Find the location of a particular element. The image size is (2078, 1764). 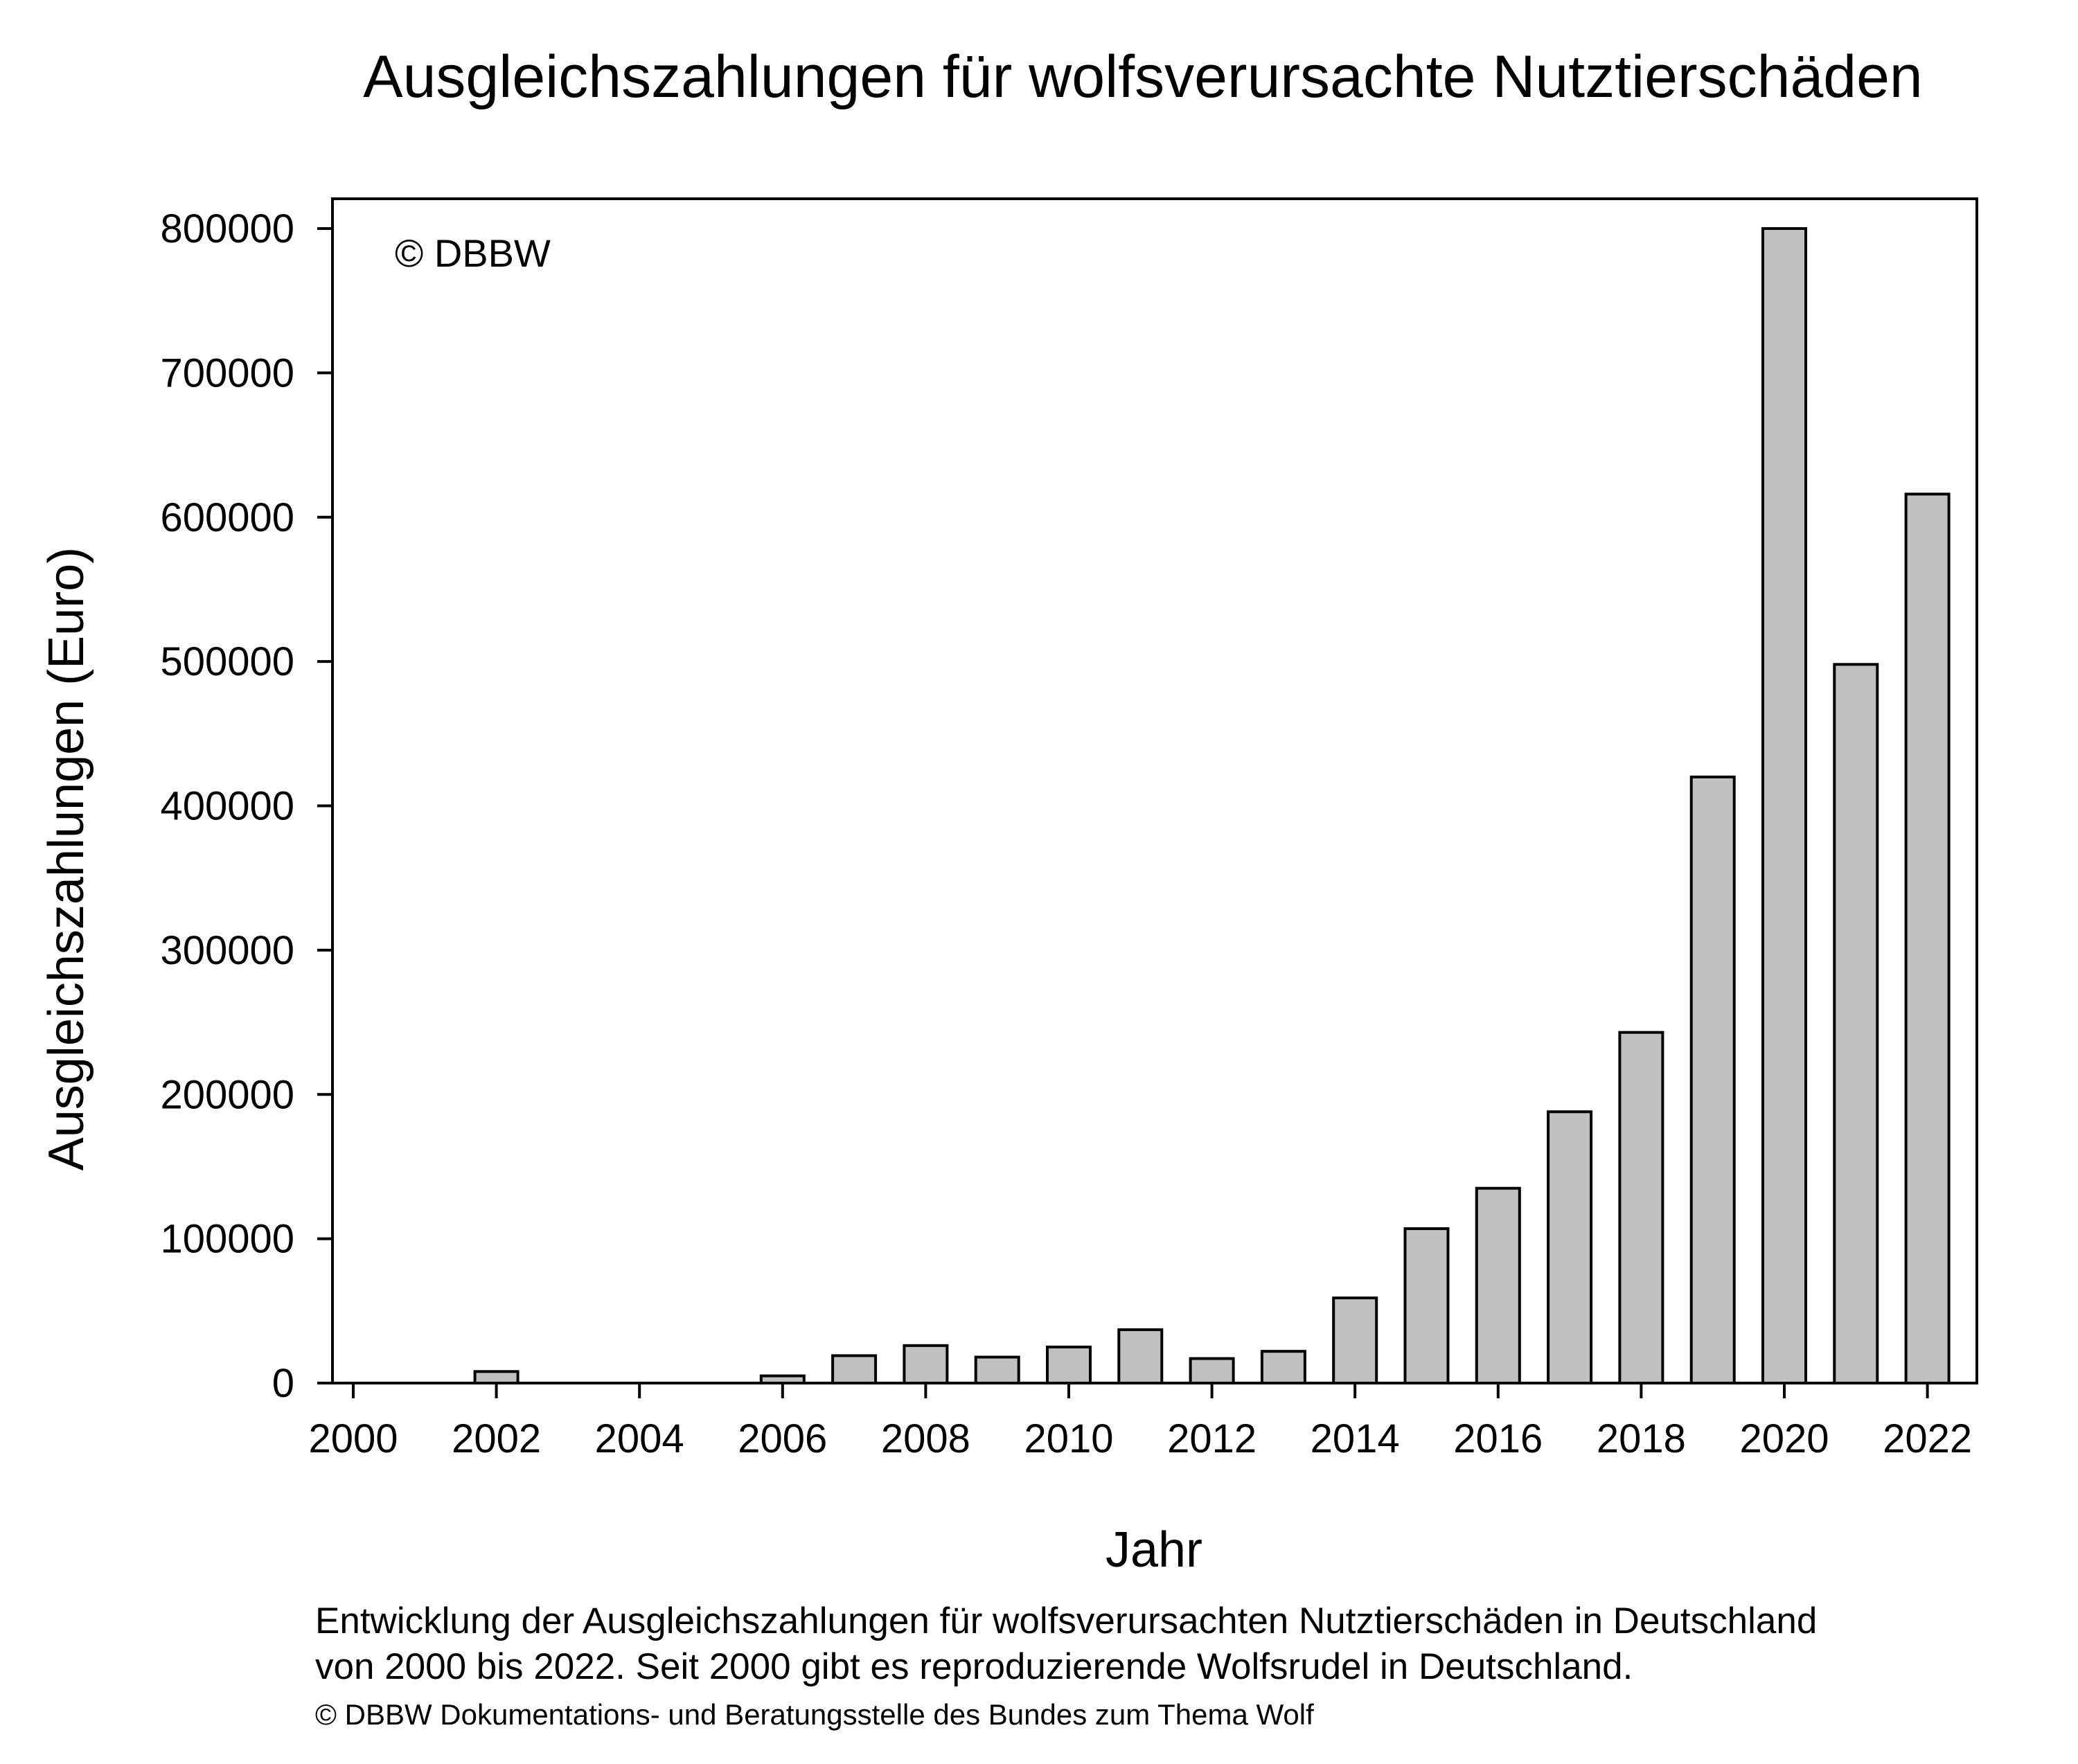

y-tick-label: 100000 is located at coordinates (227, 1240).